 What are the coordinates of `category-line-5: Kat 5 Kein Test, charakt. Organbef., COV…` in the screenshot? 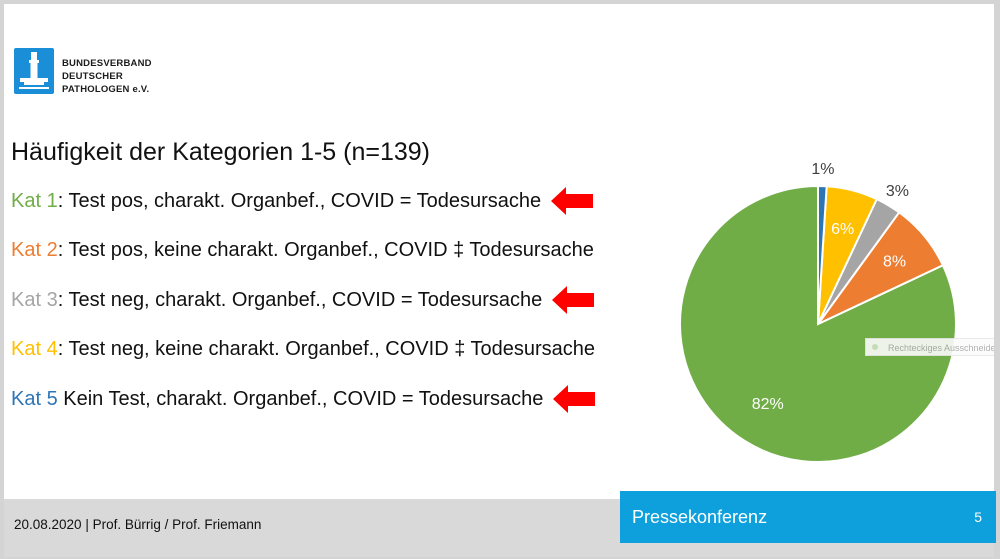 It's located at (303, 399).